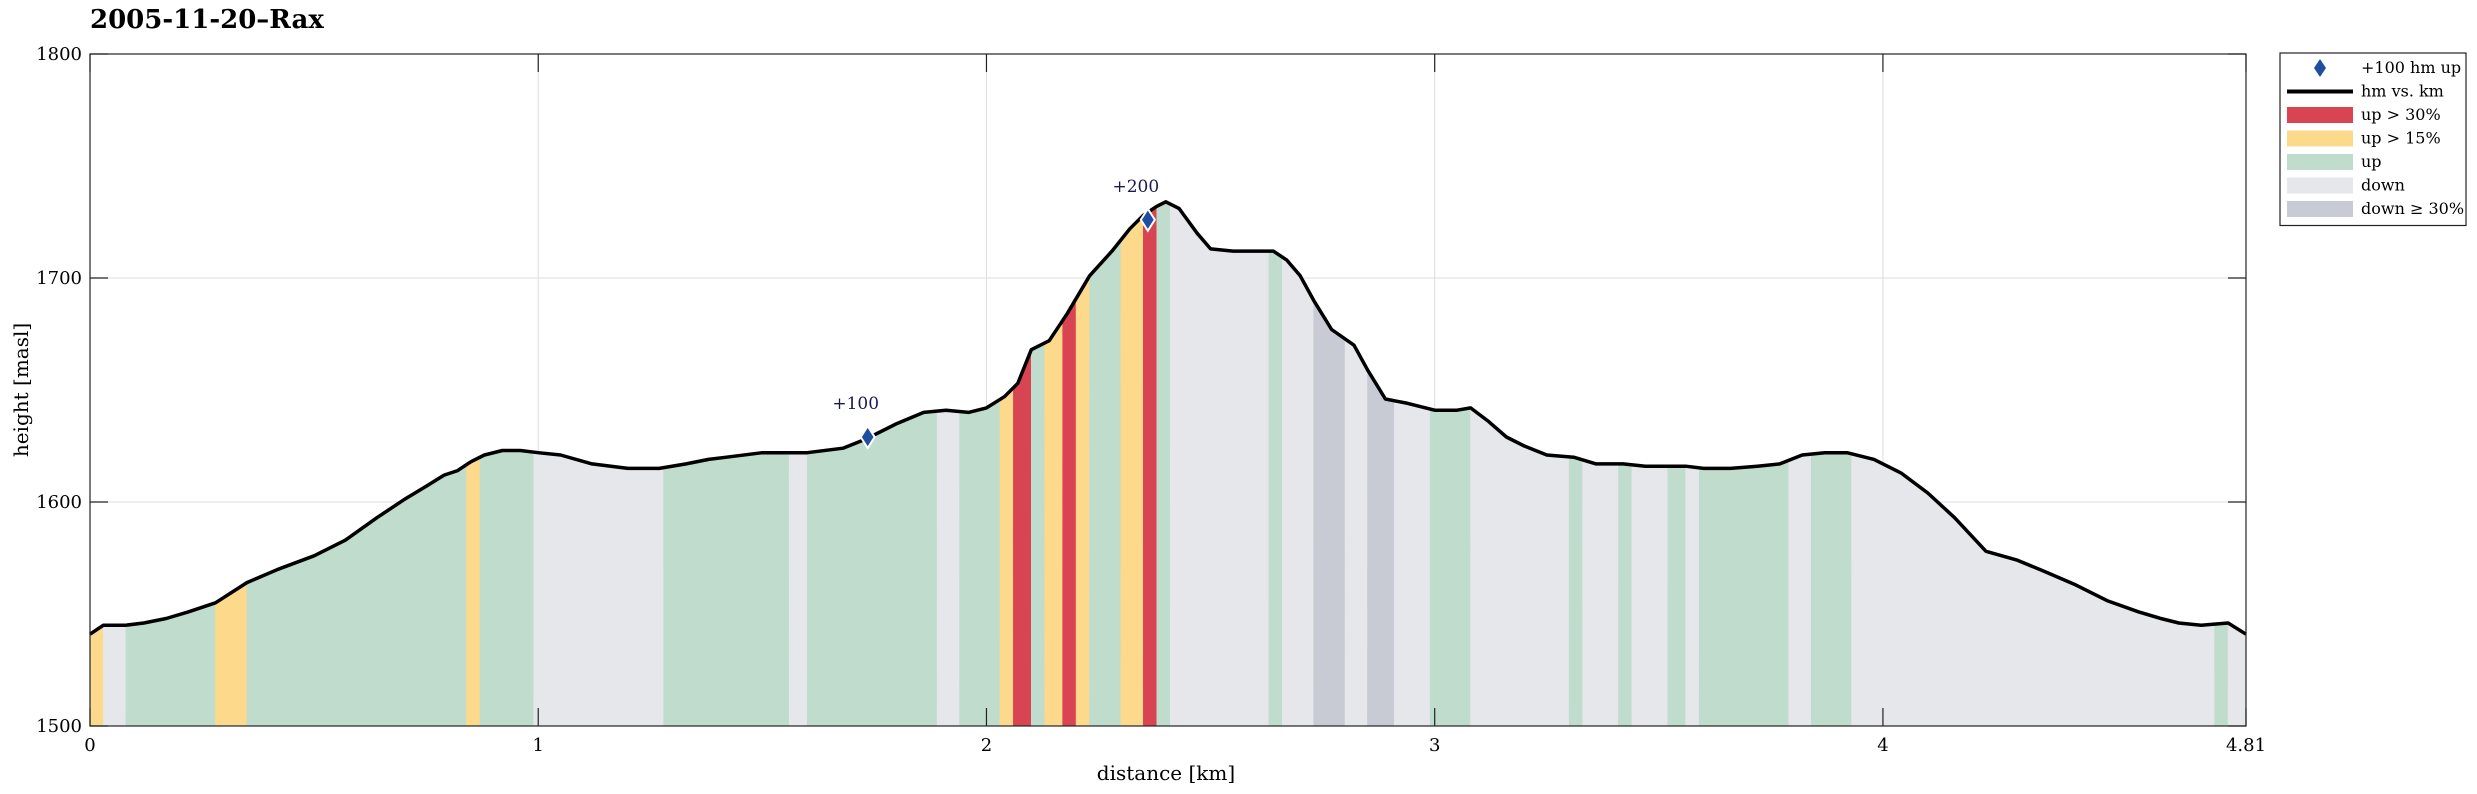  What do you see at coordinates (2411, 67) in the screenshot?
I see `legend-label: +100 hm up` at bounding box center [2411, 67].